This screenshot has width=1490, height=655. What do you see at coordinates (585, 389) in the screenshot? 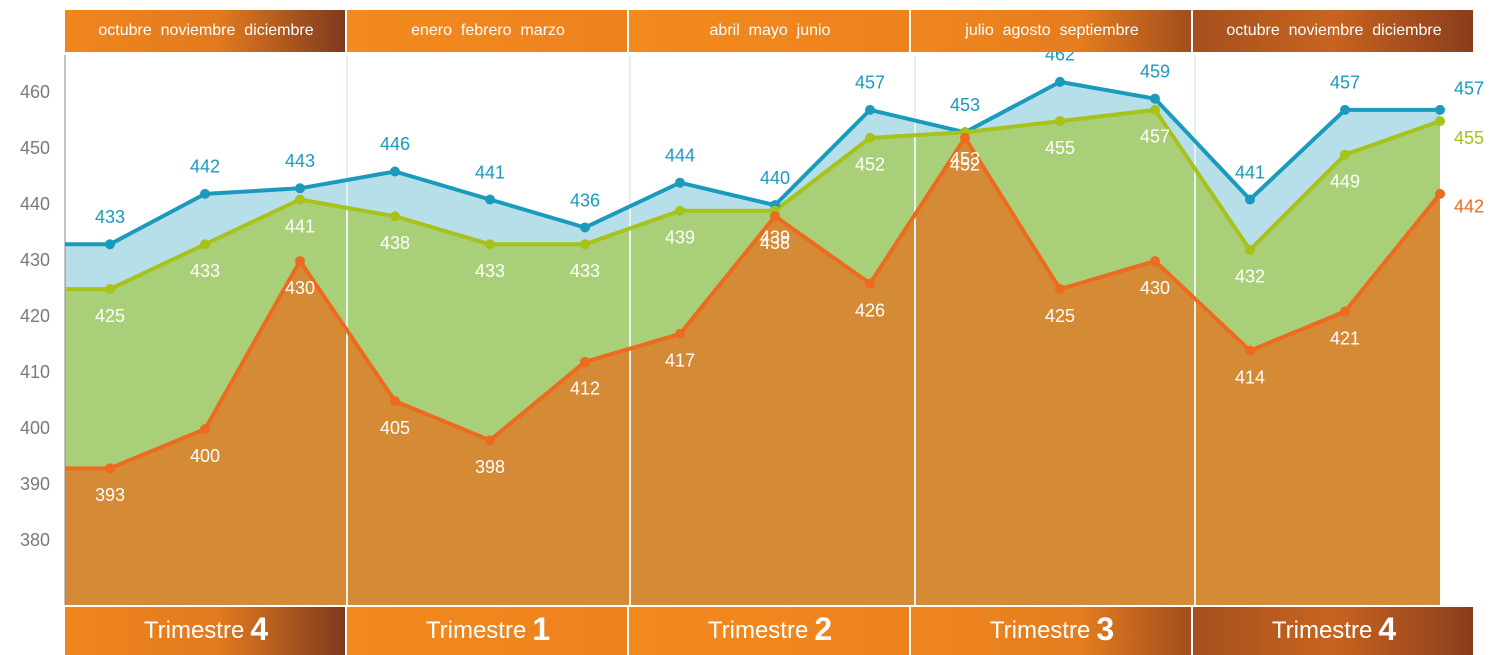
I see `data-label: 412` at bounding box center [585, 389].